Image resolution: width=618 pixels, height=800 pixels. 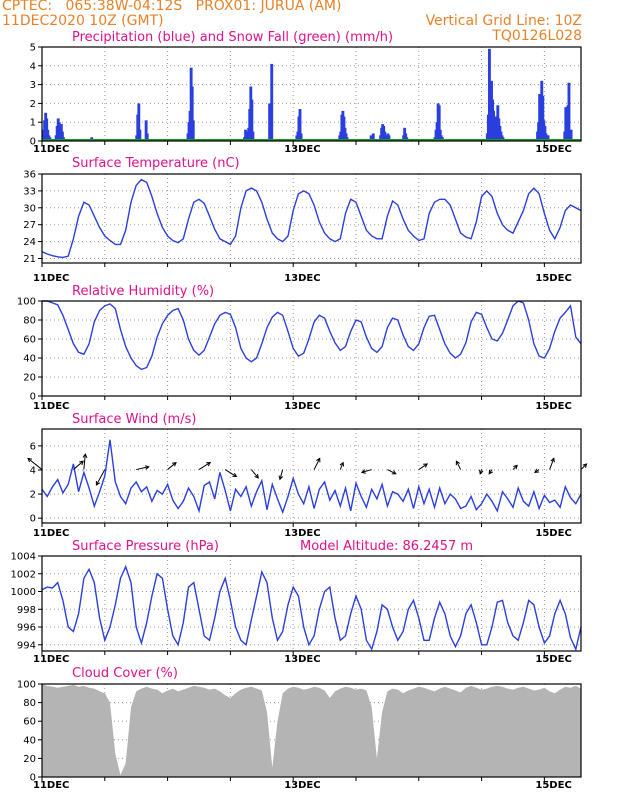 What do you see at coordinates (33, 123) in the screenshot?
I see `y-tick-label: 1` at bounding box center [33, 123].